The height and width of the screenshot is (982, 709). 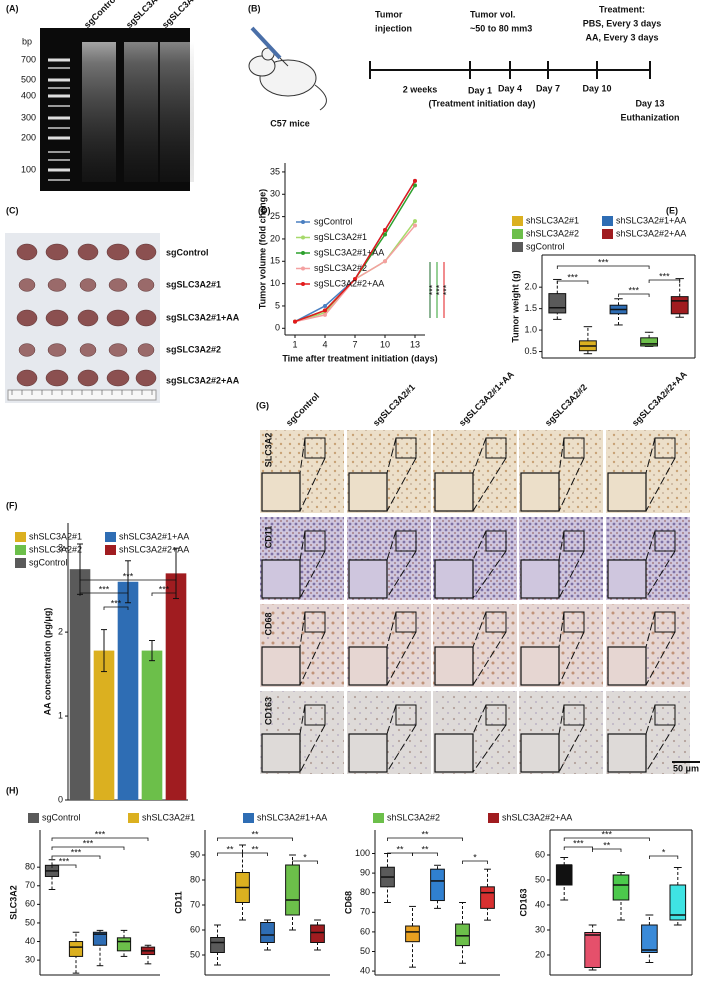 What do you see at coordinates (268, 537) in the screenshot?
I see `row-label: CD11` at bounding box center [268, 537].